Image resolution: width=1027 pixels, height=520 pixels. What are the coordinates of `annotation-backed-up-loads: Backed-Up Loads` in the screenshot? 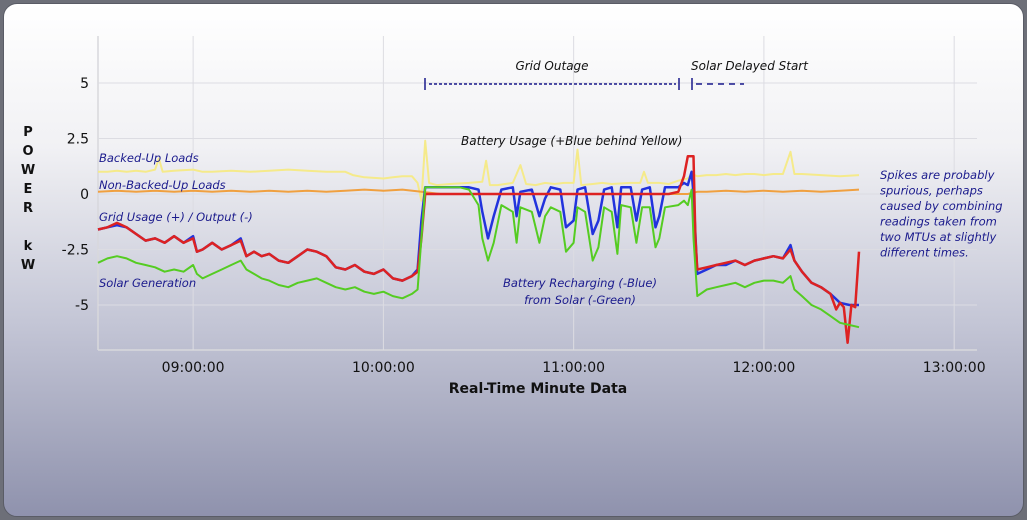 It's located at (149, 158).